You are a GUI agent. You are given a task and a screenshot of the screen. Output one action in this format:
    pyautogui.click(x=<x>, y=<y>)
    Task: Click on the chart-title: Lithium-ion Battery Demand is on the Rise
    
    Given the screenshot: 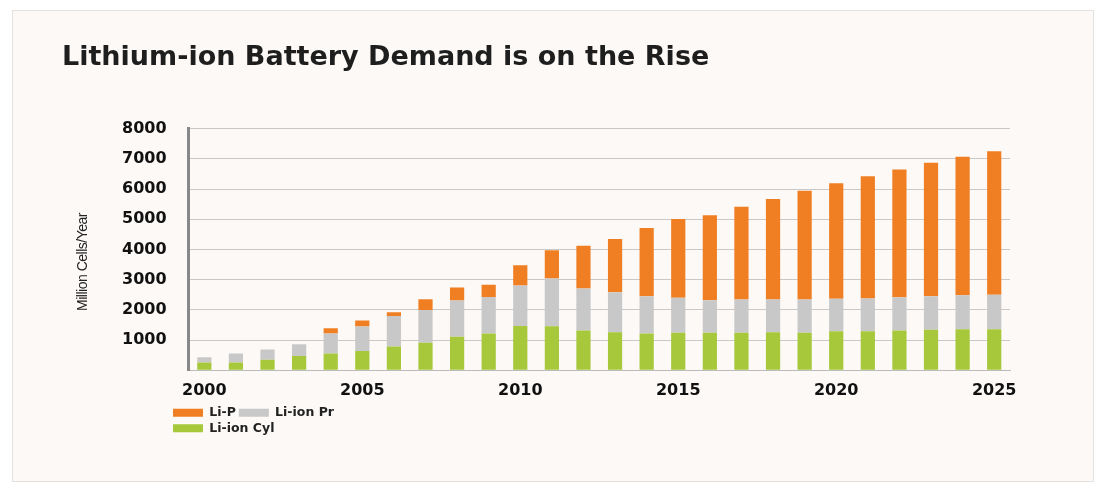 What is the action you would take?
    pyautogui.click(x=386, y=55)
    